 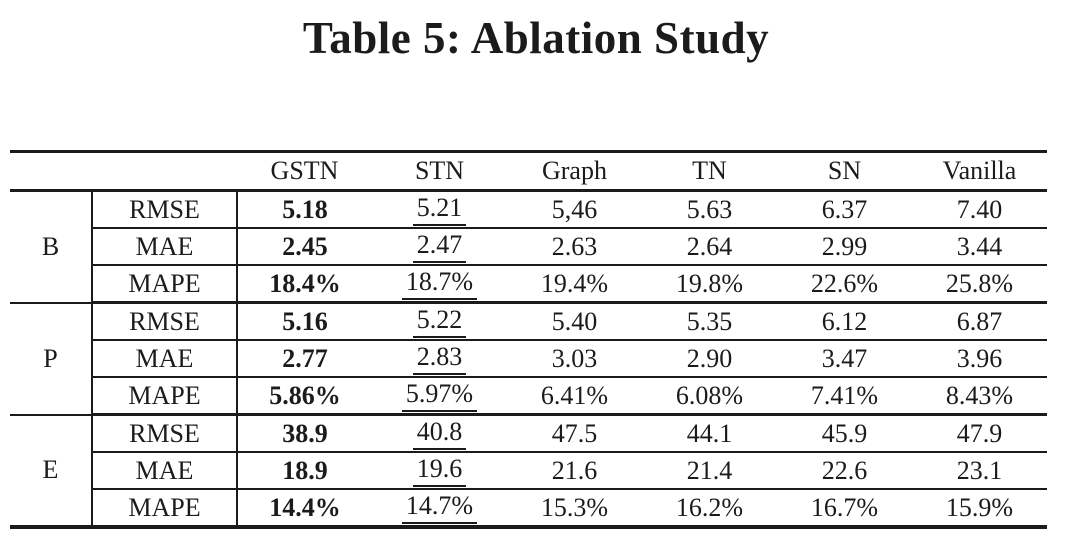 I want to click on cell-value: 6.41%, so click(x=574, y=396).